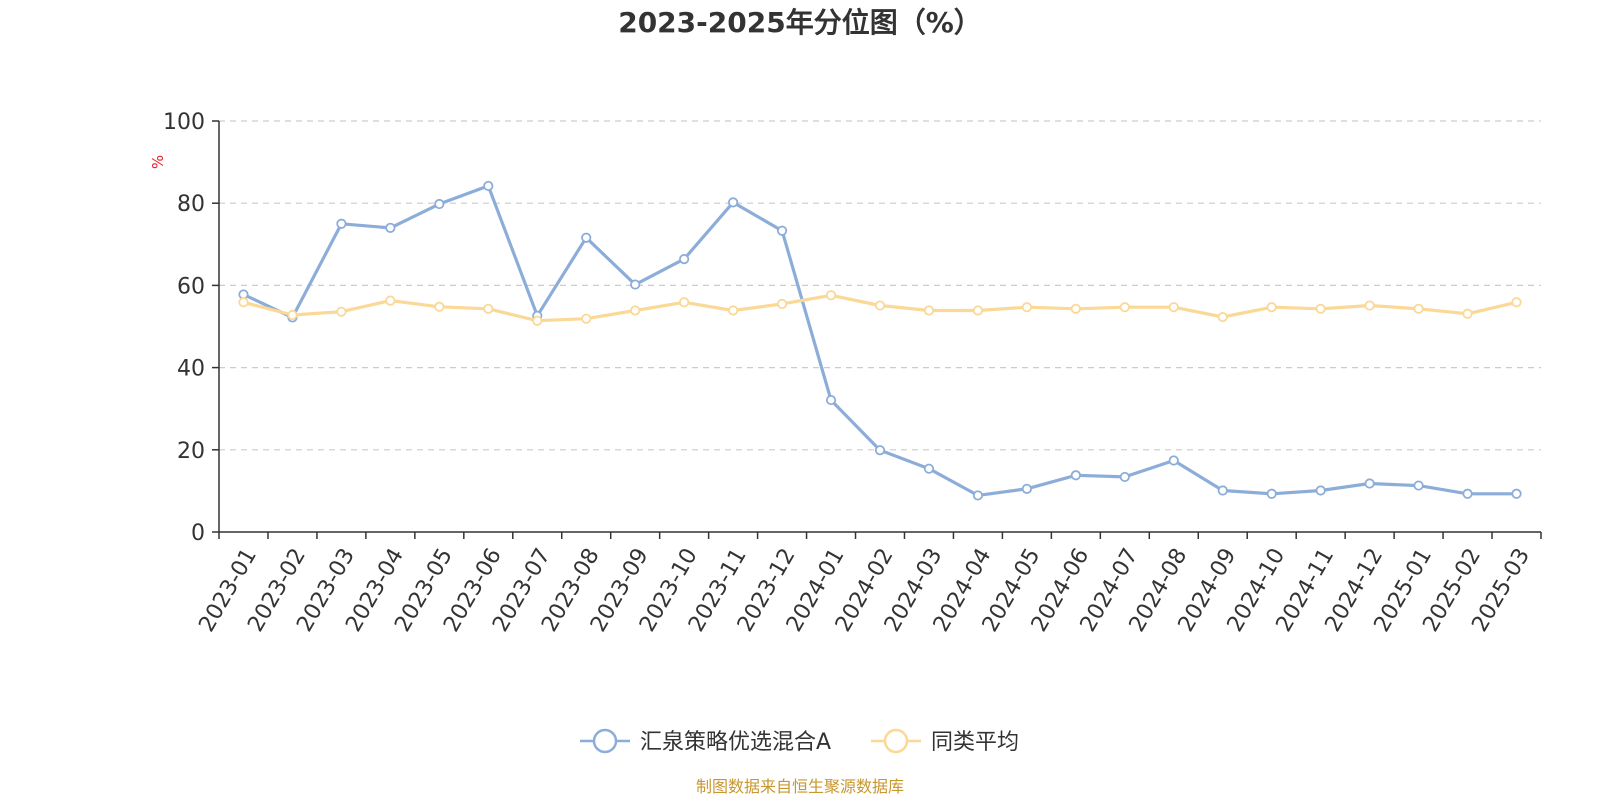 Image resolution: width=1600 pixels, height=800 pixels. I want to click on legend: 汇泉策略优选混合A 同类平均, so click(799, 741).